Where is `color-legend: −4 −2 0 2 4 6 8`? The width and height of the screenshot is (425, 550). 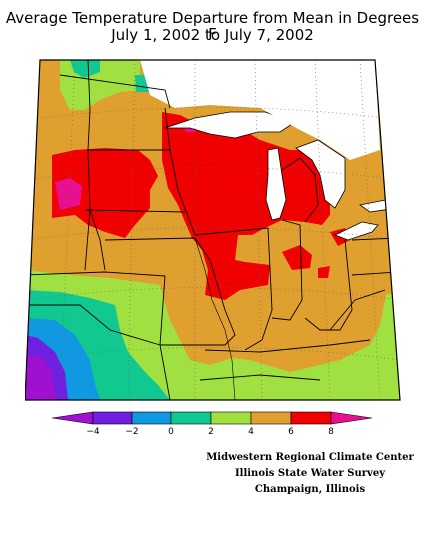
color-legend: −4 −2 0 2 4 6 8 is located at coordinates (212, 423).